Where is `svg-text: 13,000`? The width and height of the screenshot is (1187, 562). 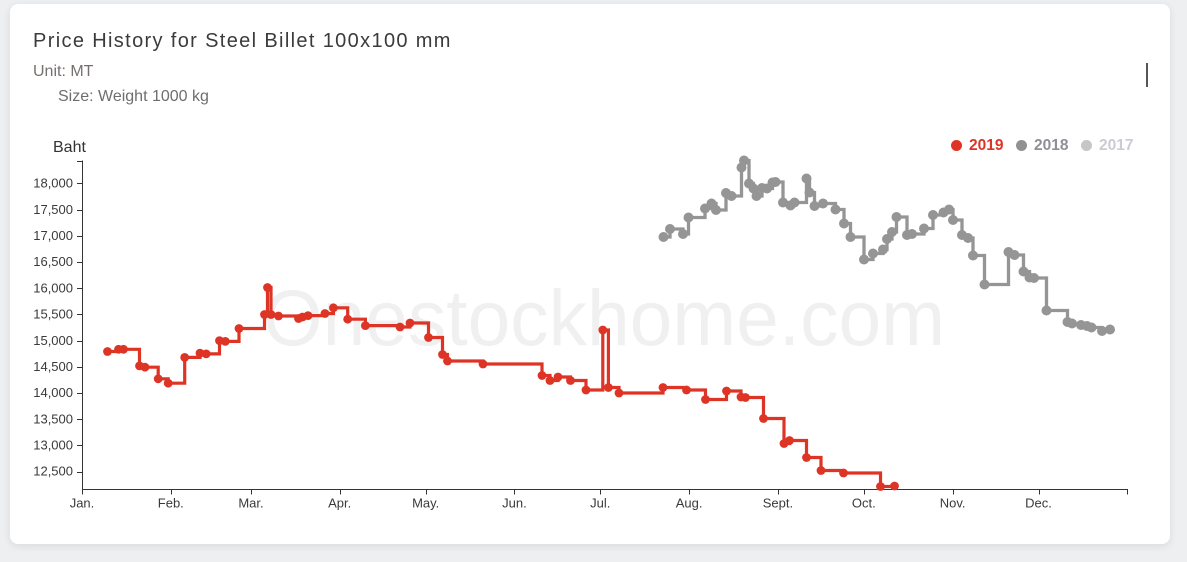 svg-text: 13,000 is located at coordinates (53, 445).